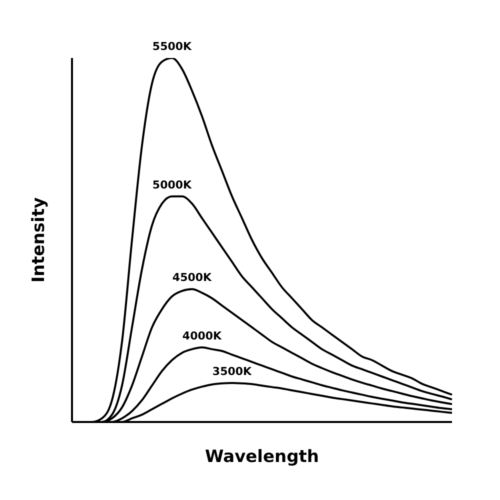 The image size is (500, 500). What do you see at coordinates (172, 185) in the screenshot?
I see `series-label: 5000K` at bounding box center [172, 185].